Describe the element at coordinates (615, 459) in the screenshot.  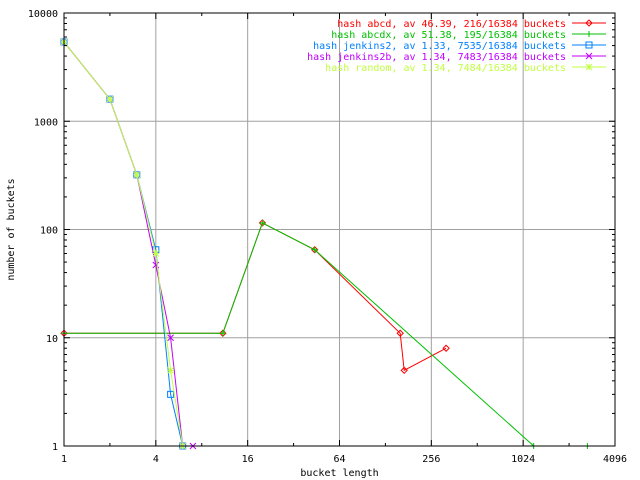
I see `x-tick-label: 4096` at that location.